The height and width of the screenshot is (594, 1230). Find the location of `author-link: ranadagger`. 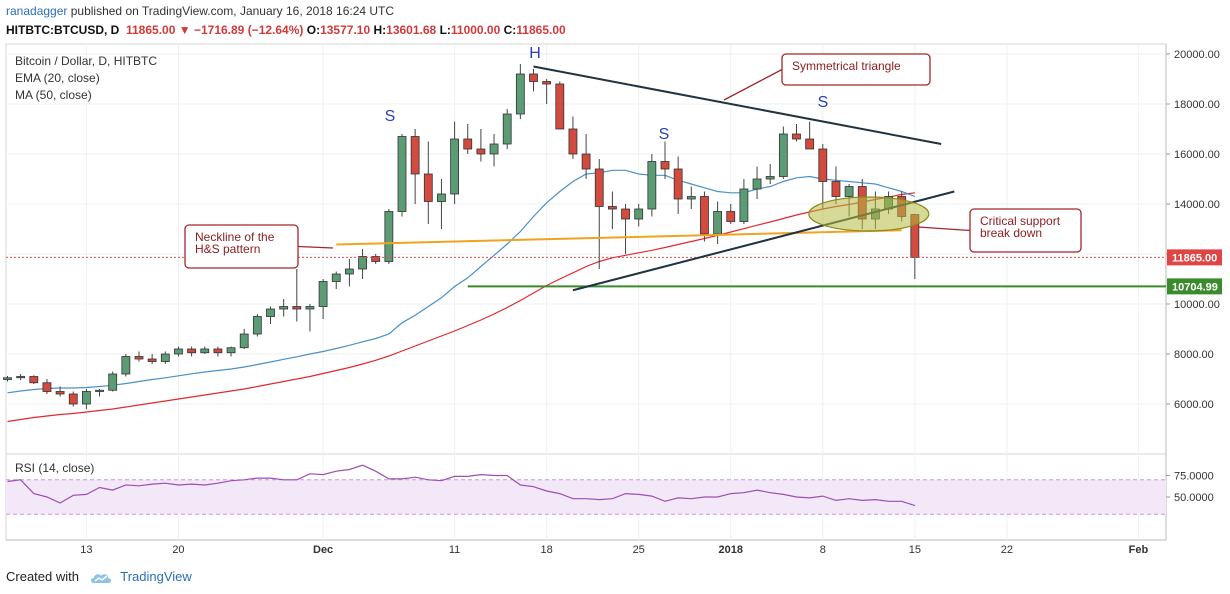

author-link: ranadagger is located at coordinates (37, 11).